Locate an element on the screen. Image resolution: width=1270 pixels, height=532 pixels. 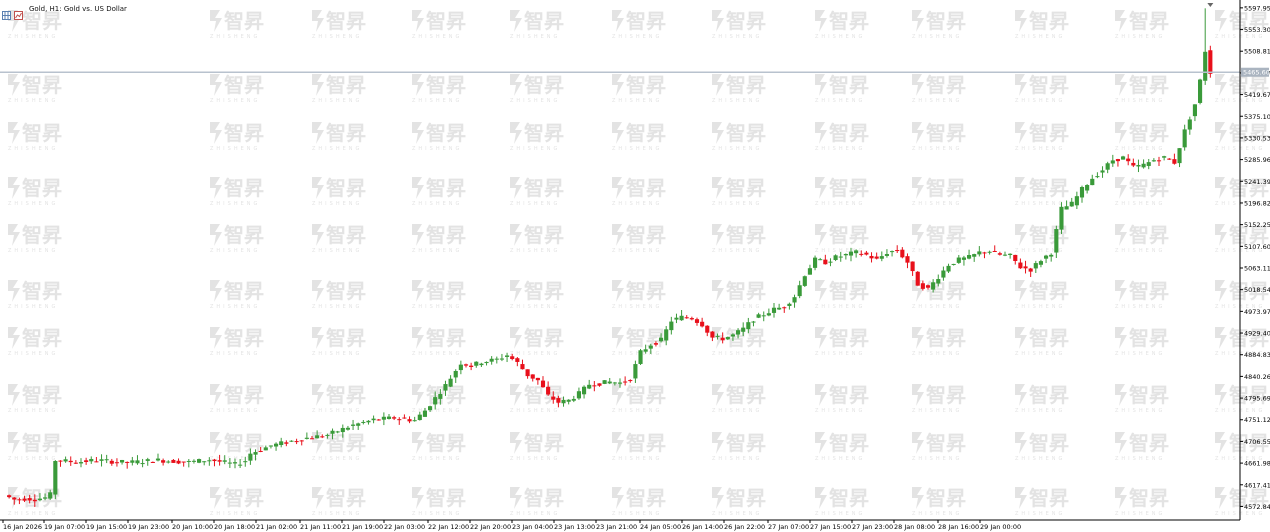
chart-shift-marker is located at coordinates (1210, 5).